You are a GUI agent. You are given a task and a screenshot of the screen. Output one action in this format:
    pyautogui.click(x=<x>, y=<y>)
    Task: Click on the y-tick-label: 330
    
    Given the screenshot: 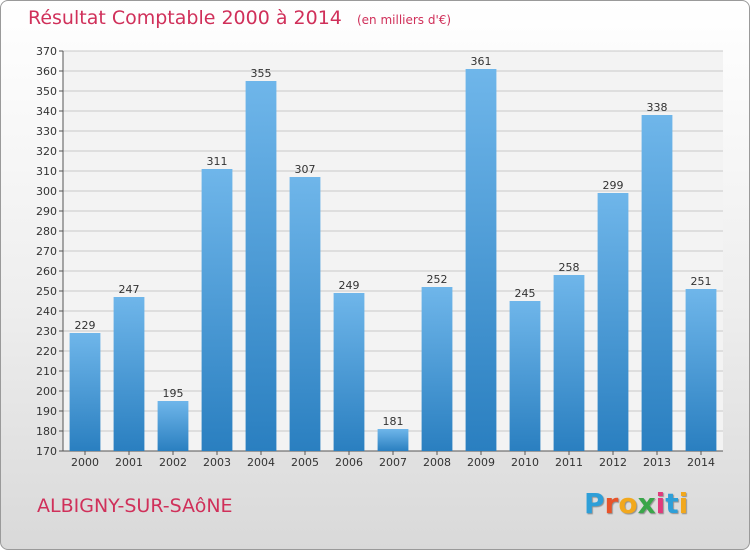 What is the action you would take?
    pyautogui.click(x=46, y=131)
    